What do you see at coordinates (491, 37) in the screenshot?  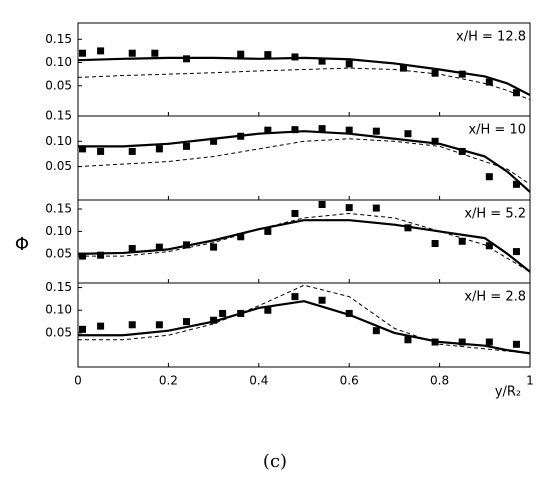 I see `annotation: x/H = 12.8` at bounding box center [491, 37].